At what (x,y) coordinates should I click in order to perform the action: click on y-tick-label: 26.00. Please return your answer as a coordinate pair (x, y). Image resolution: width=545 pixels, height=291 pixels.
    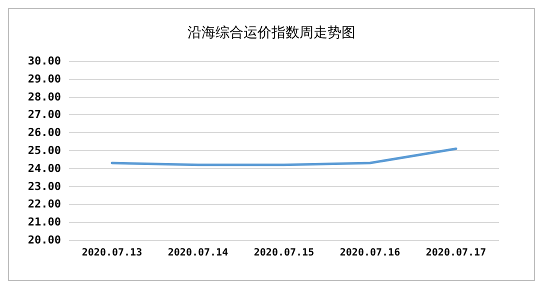
    Looking at the image, I should click on (44, 133).